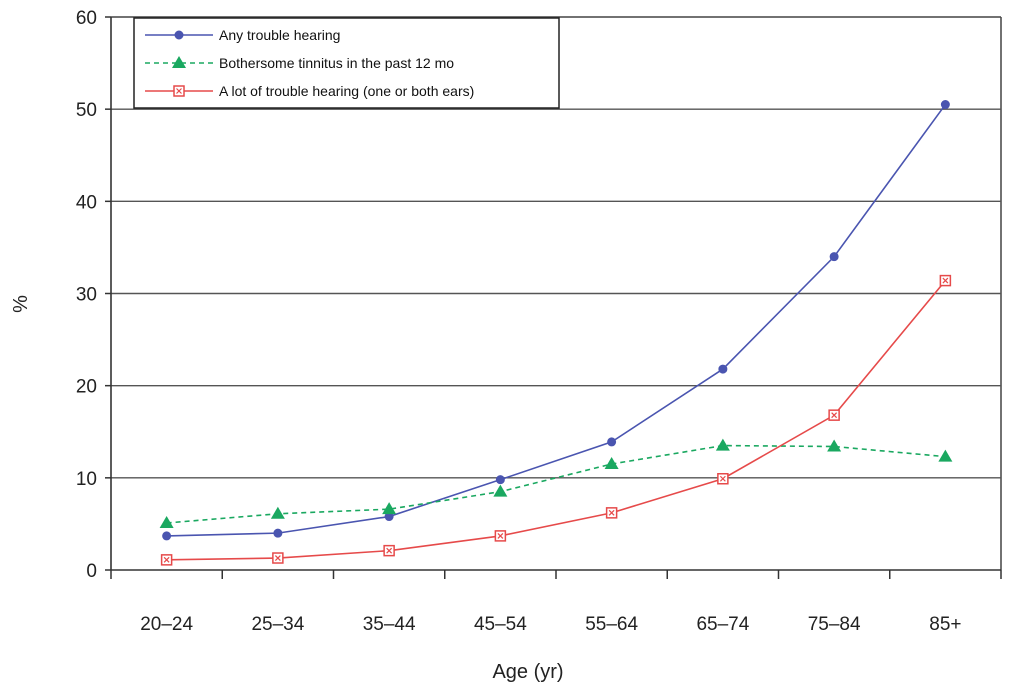  Describe the element at coordinates (556, 602) in the screenshot. I see `x-axis-ticks: 20–24 25–34 35–44 45–54 55–64 65–74 75–84 85+` at that location.